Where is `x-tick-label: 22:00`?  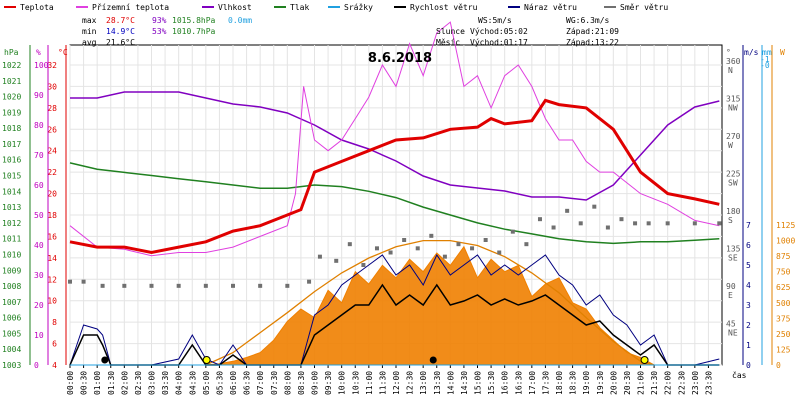 x-tick-label: 22:00 is located at coordinates (668, 383).